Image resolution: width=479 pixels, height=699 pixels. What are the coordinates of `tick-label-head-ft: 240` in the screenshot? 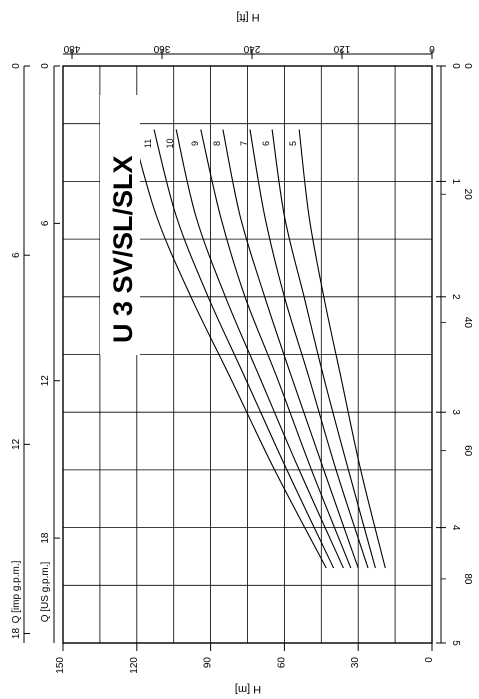 It's located at (251, 48).